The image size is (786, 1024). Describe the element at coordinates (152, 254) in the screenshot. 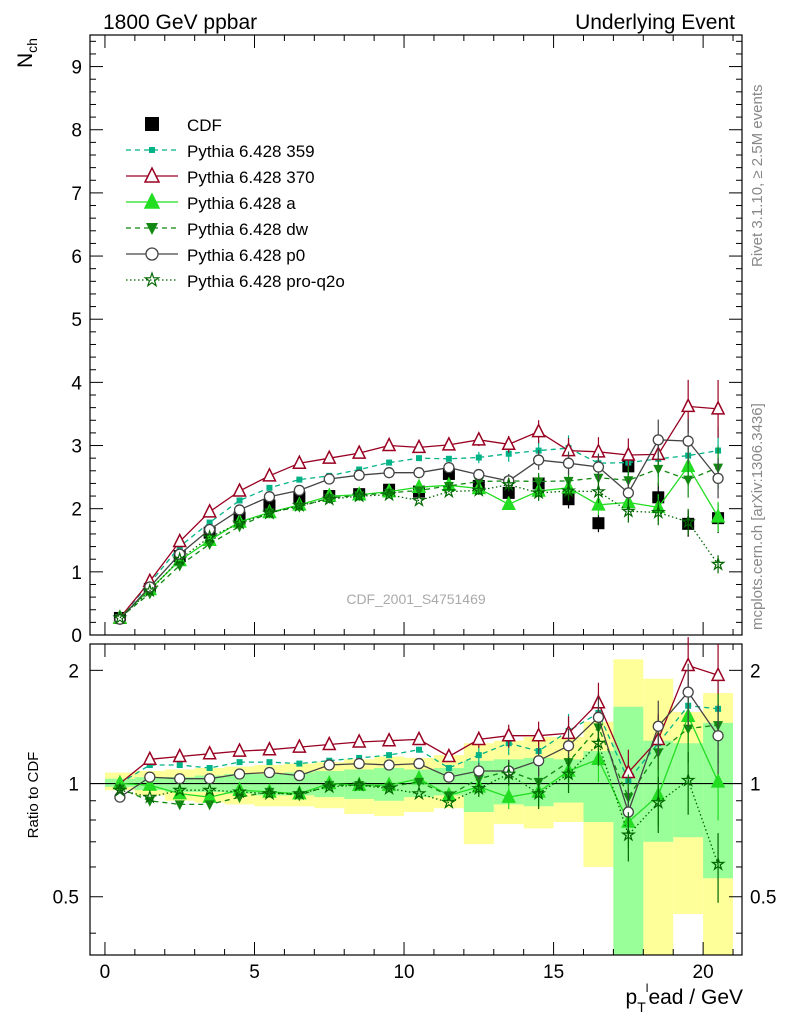

I see `legend-marker-pp0` at that location.